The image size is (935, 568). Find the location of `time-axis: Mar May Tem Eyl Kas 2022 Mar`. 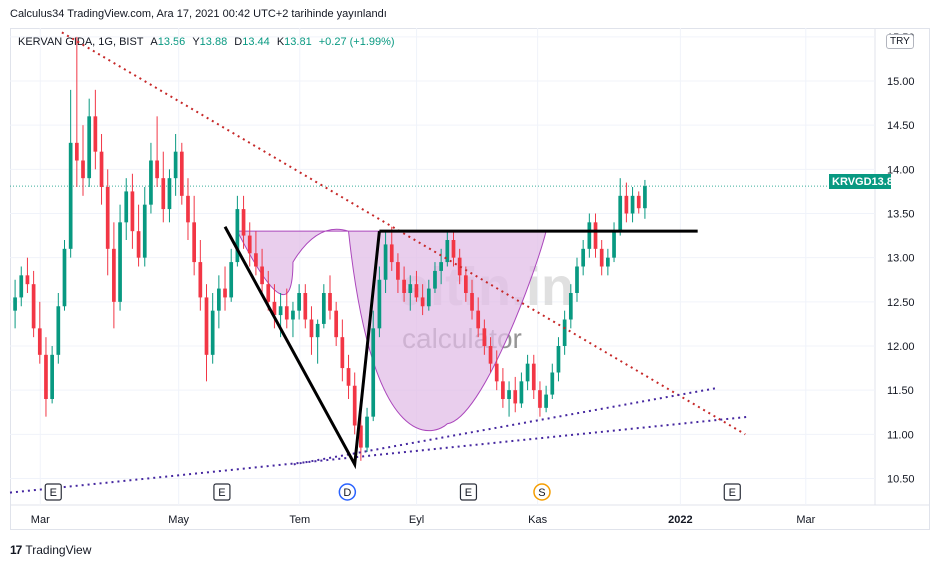

time-axis: Mar May Tem Eyl Kas 2022 Mar is located at coordinates (423, 520).